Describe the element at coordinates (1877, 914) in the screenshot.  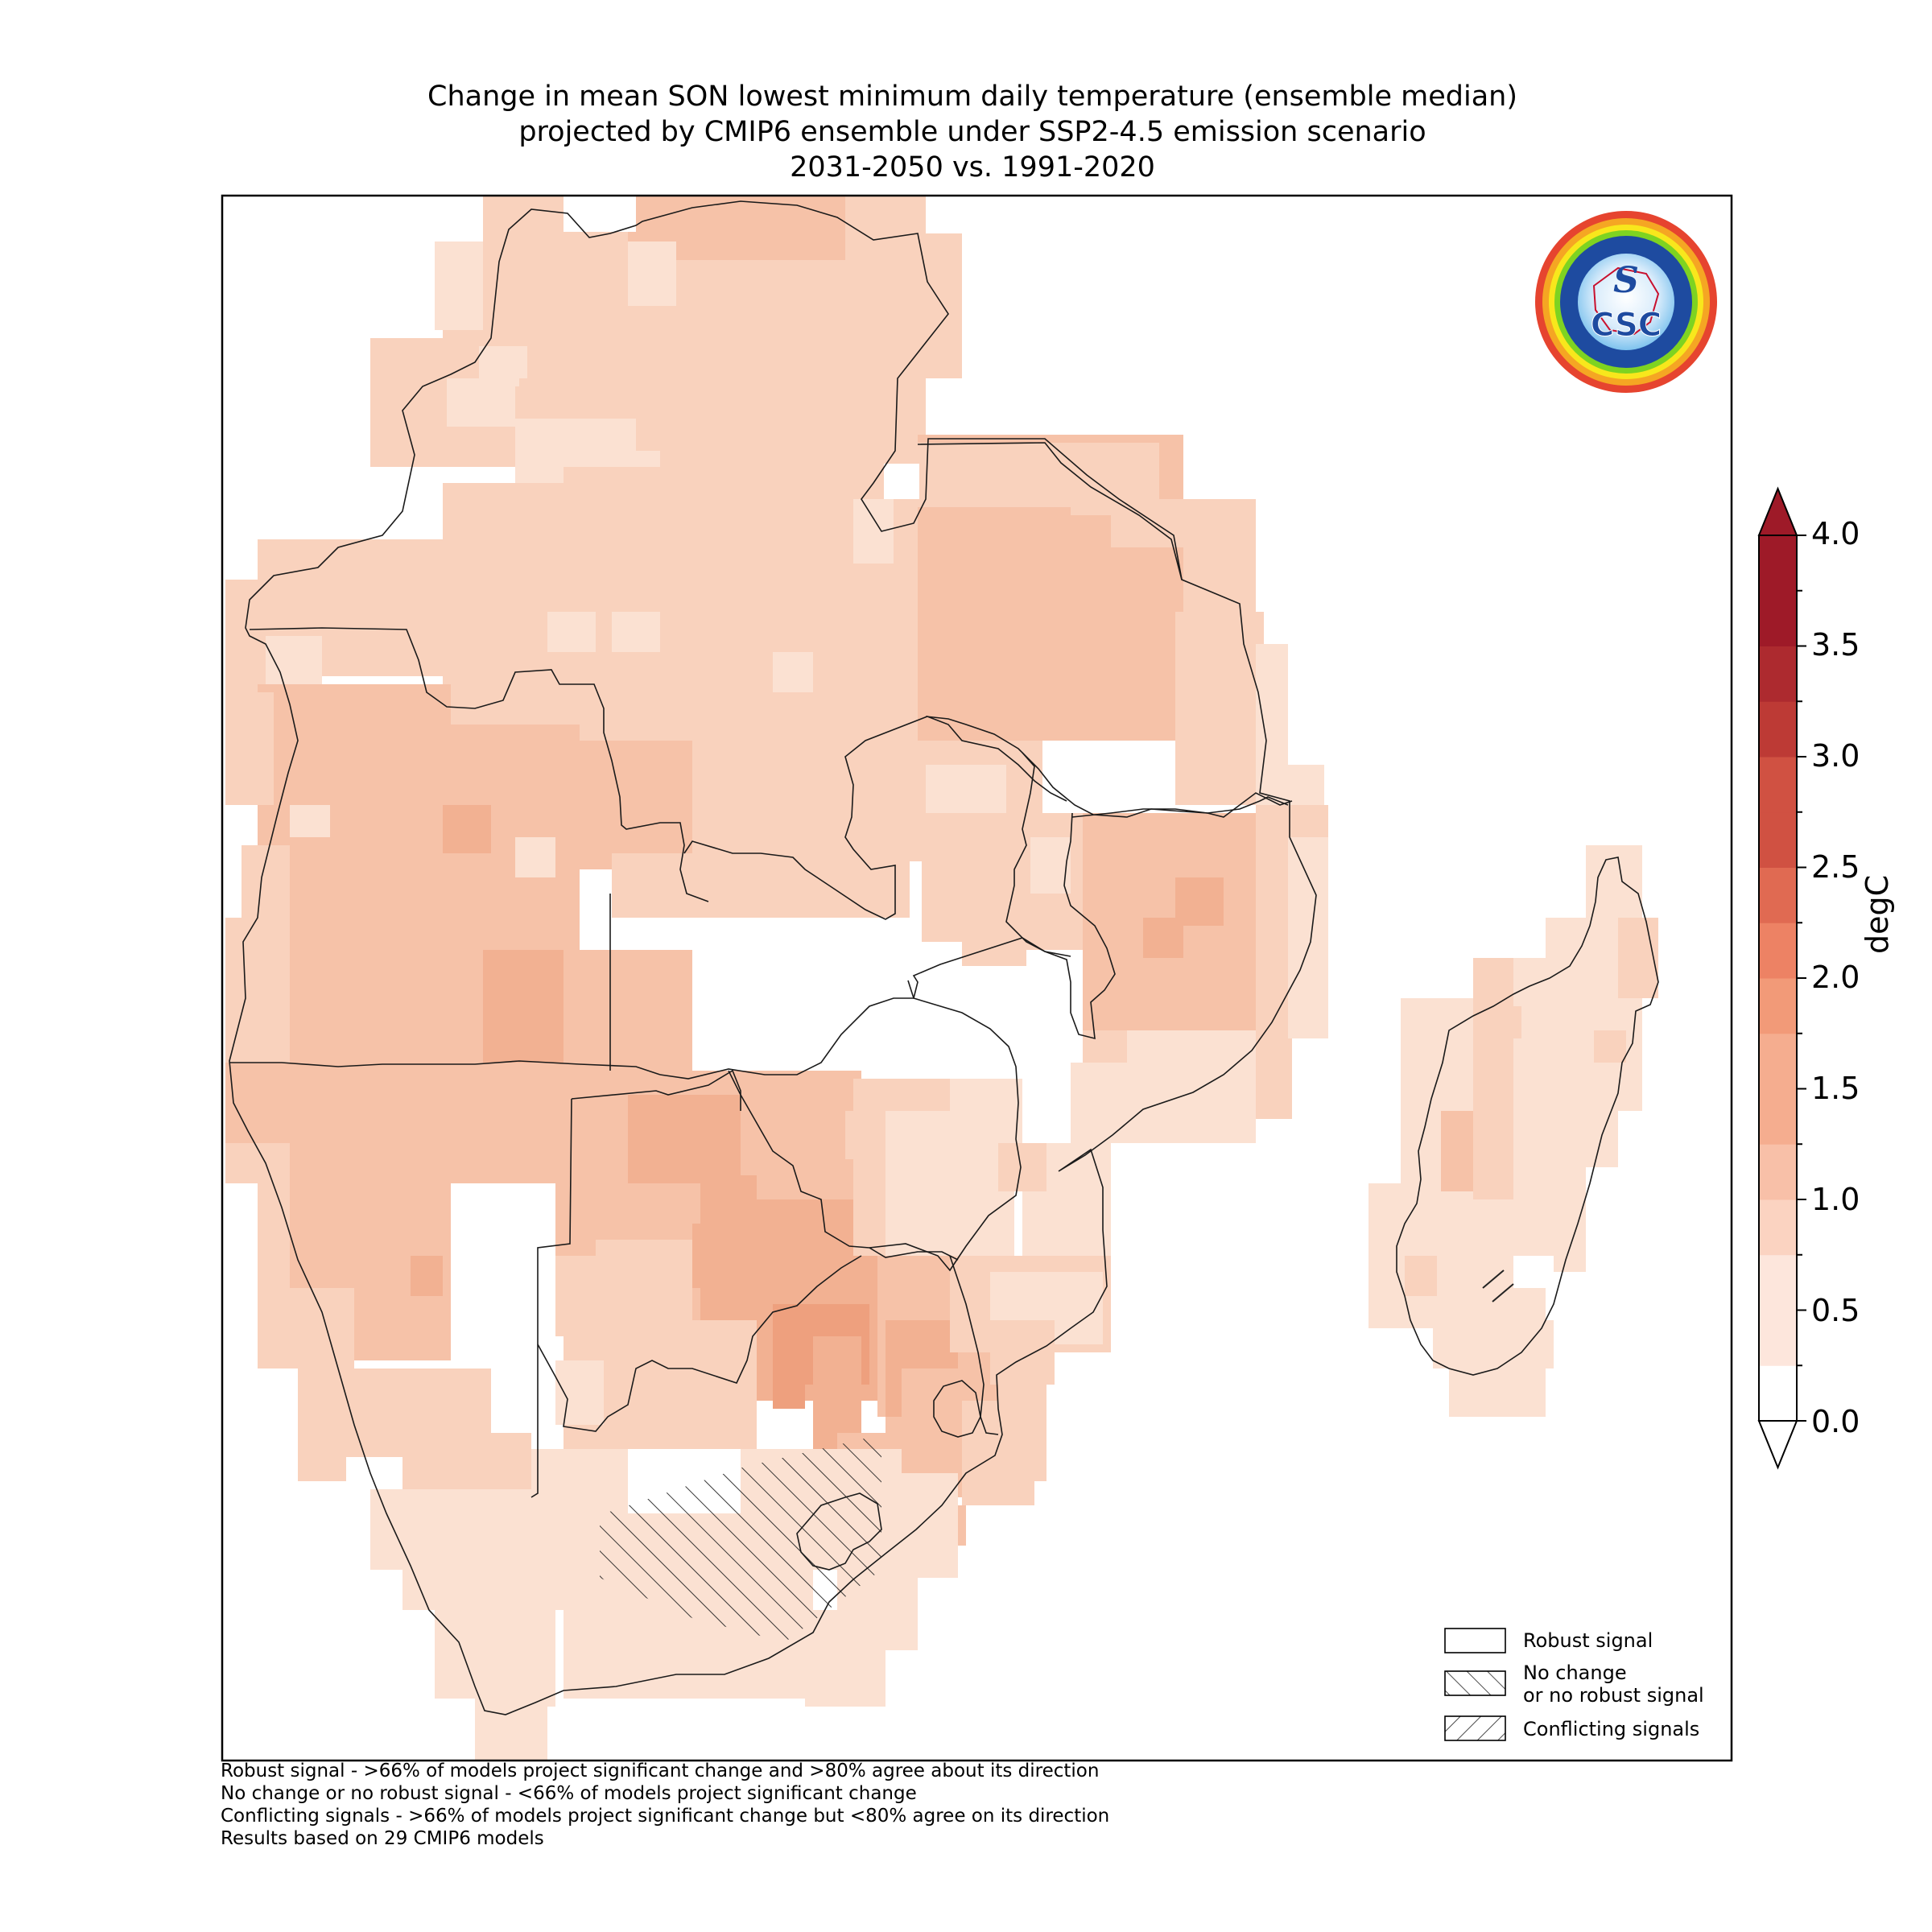
I see `colorbar-label: degC` at that location.